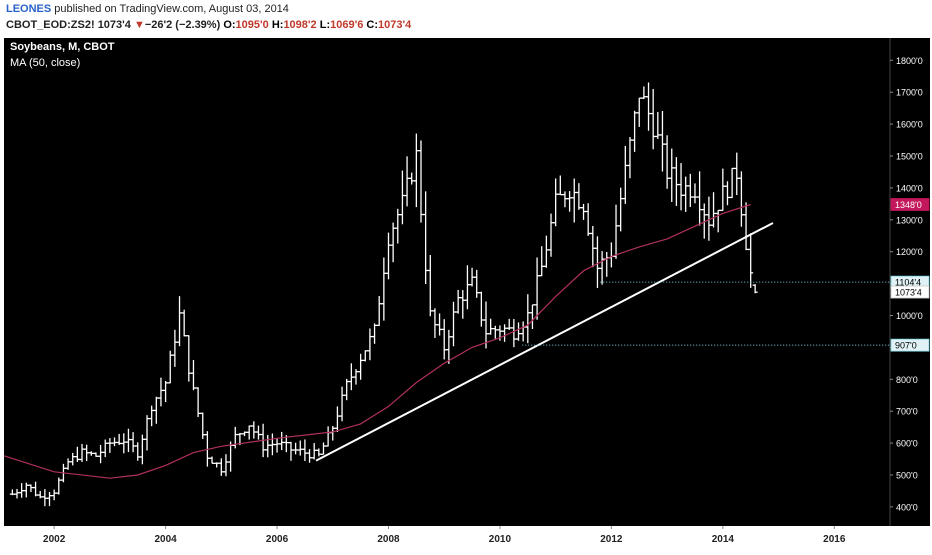  What do you see at coordinates (906, 346) in the screenshot?
I see `price-label-text: 907'0` at bounding box center [906, 346].